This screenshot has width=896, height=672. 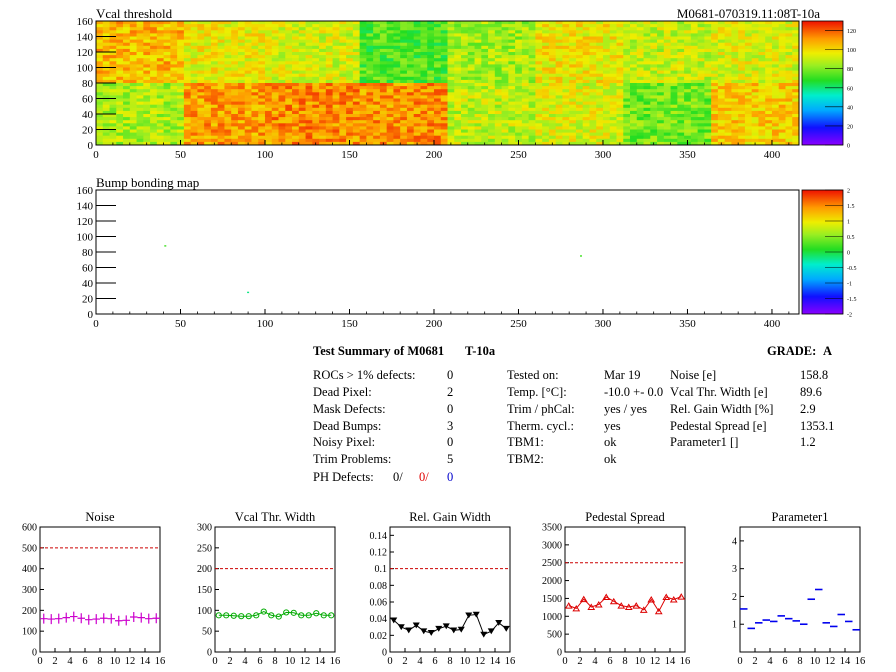 I want to click on z-tick-label: 1, so click(x=848, y=223).